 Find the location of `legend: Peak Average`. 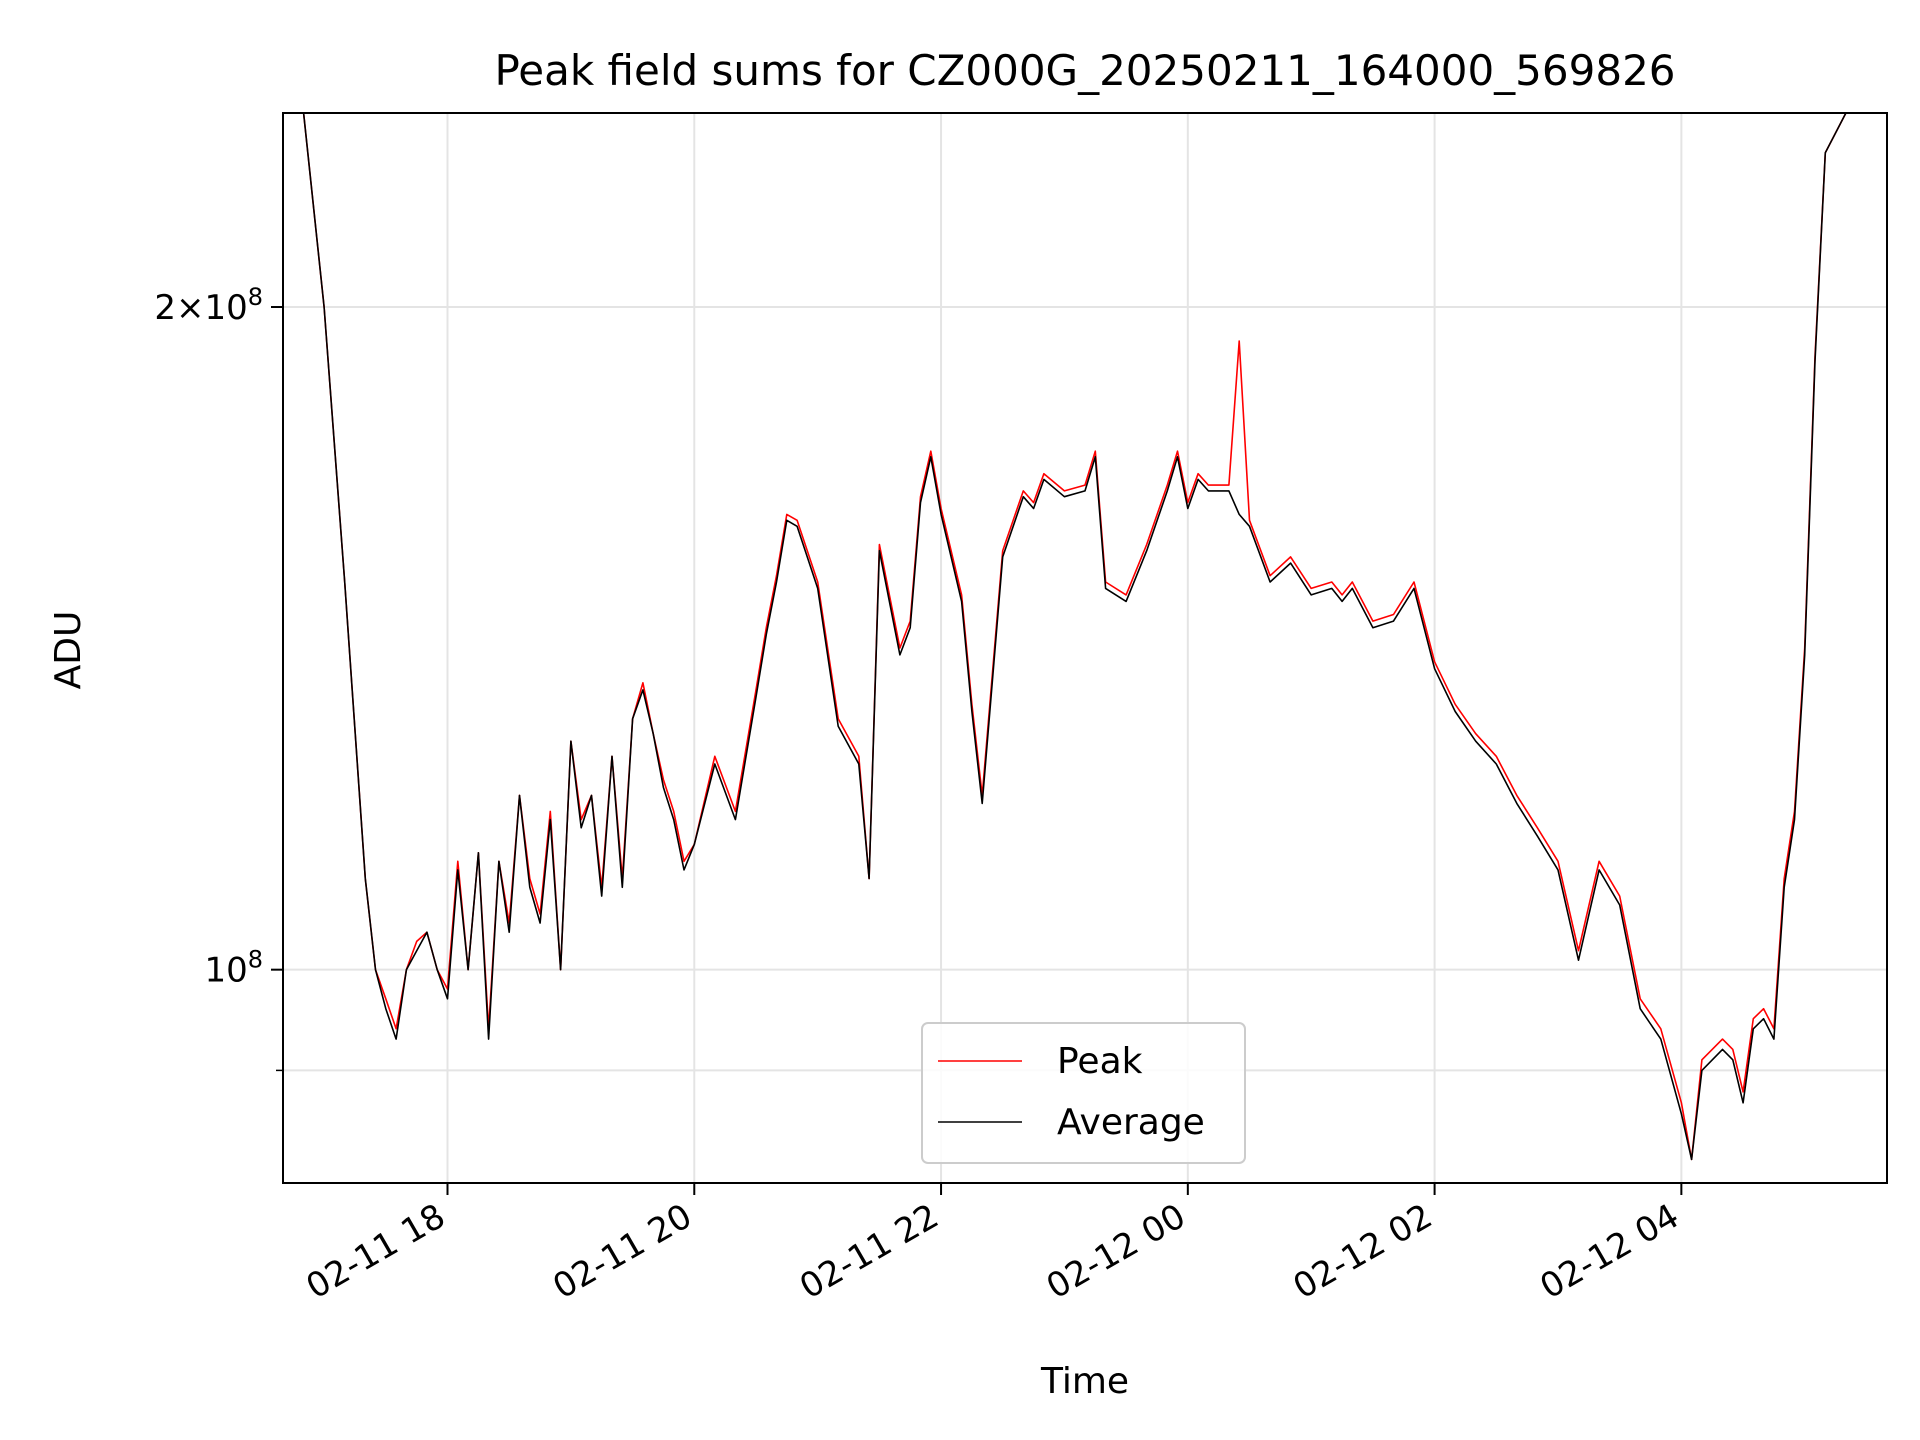

legend: Peak Average is located at coordinates (1083, 1093).